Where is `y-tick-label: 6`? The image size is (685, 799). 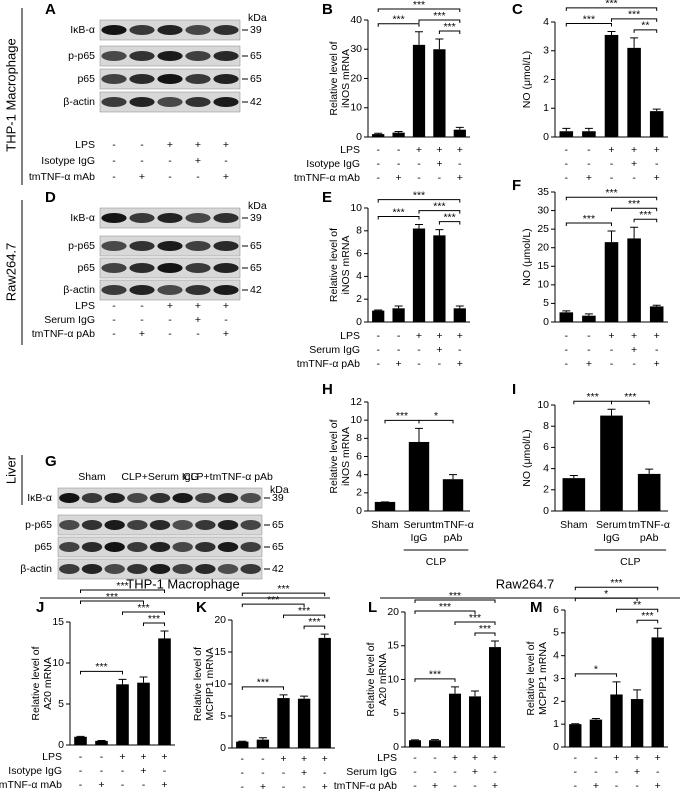
y-tick-label: 6 is located at coordinates (556, 610).